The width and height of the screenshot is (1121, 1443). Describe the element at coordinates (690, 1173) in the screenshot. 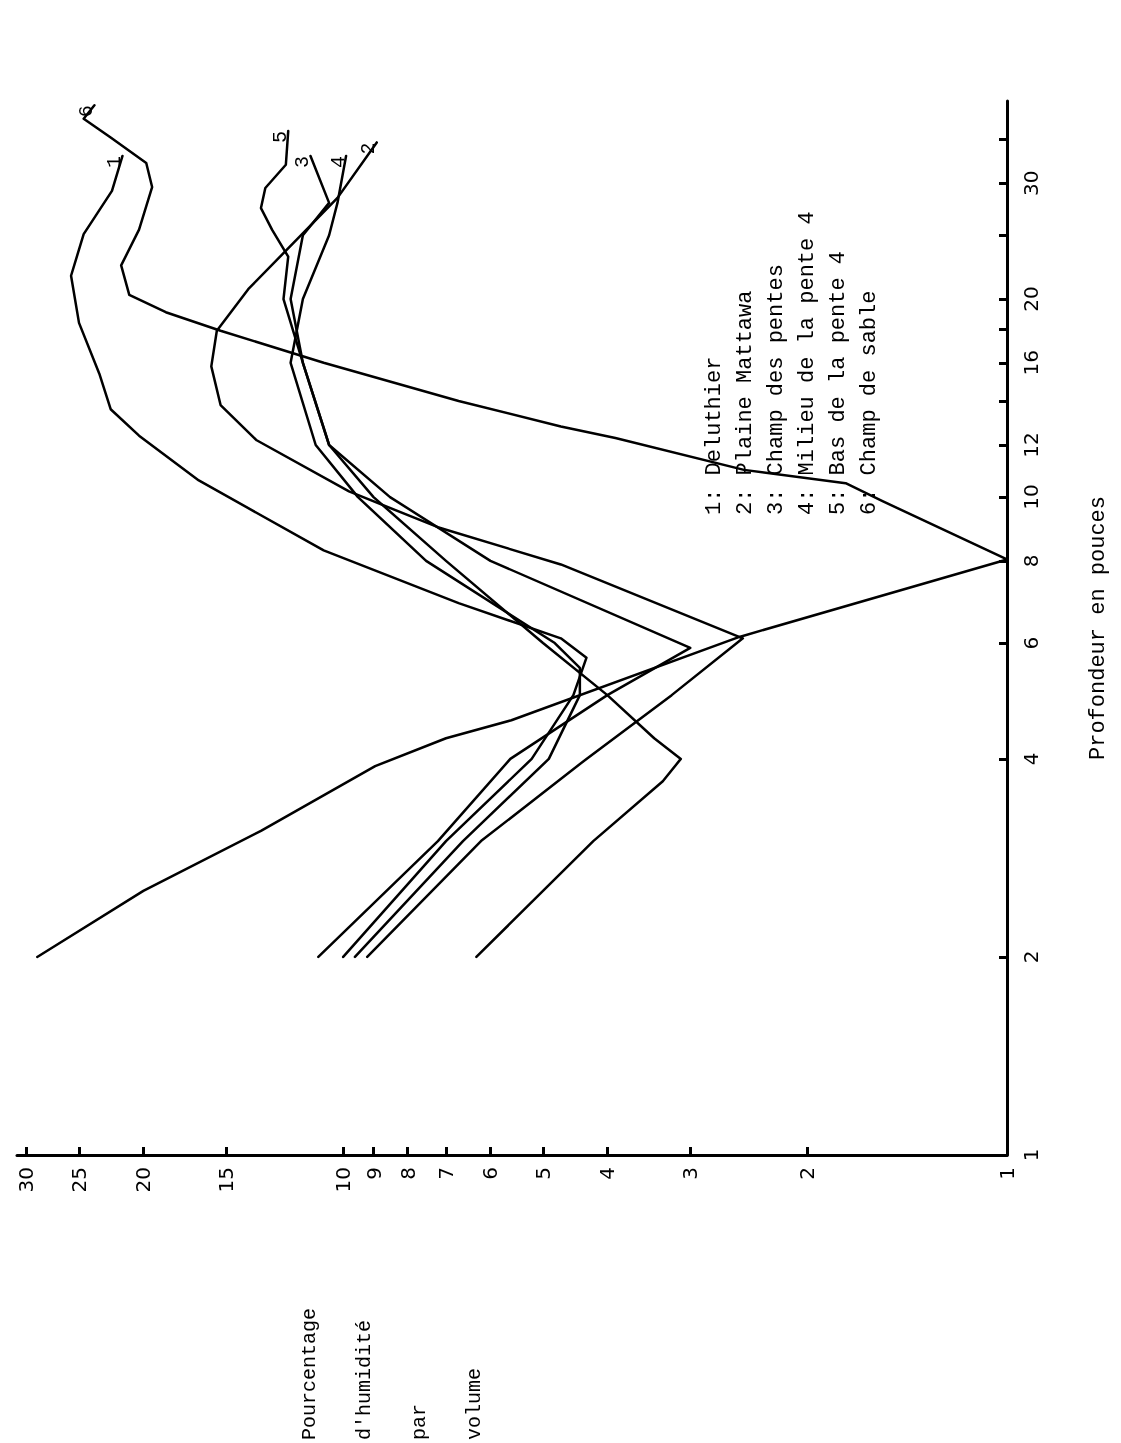

I see `x-tick-label: 3` at that location.